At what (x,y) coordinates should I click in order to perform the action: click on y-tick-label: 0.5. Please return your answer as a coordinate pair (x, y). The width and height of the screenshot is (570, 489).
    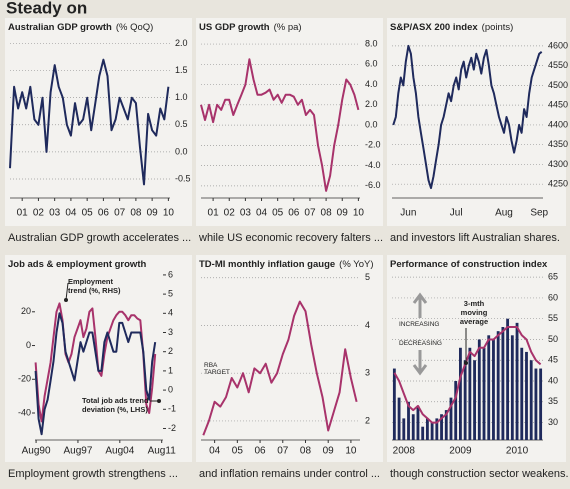
    Looking at the image, I should click on (181, 124).